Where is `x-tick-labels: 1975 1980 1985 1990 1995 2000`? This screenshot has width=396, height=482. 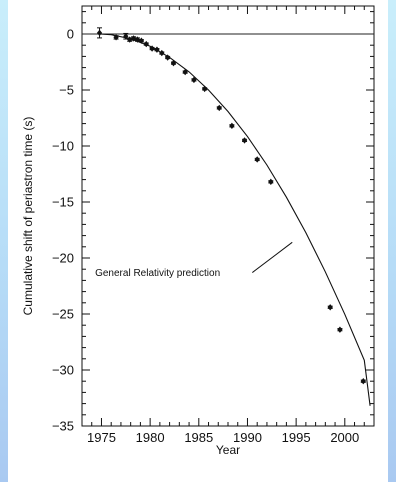
x-tick-labels: 1975 1980 1985 1990 1995 2000 is located at coordinates (223, 437).